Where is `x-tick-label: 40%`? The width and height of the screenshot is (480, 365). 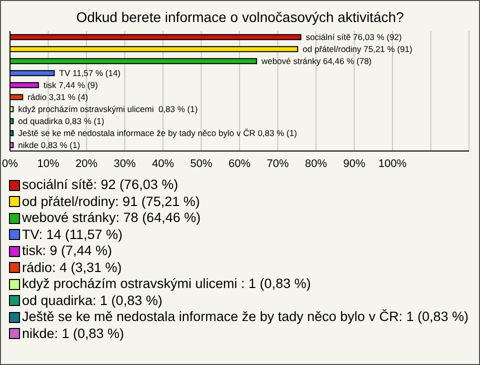 x-tick-label: 40% is located at coordinates (163, 164).